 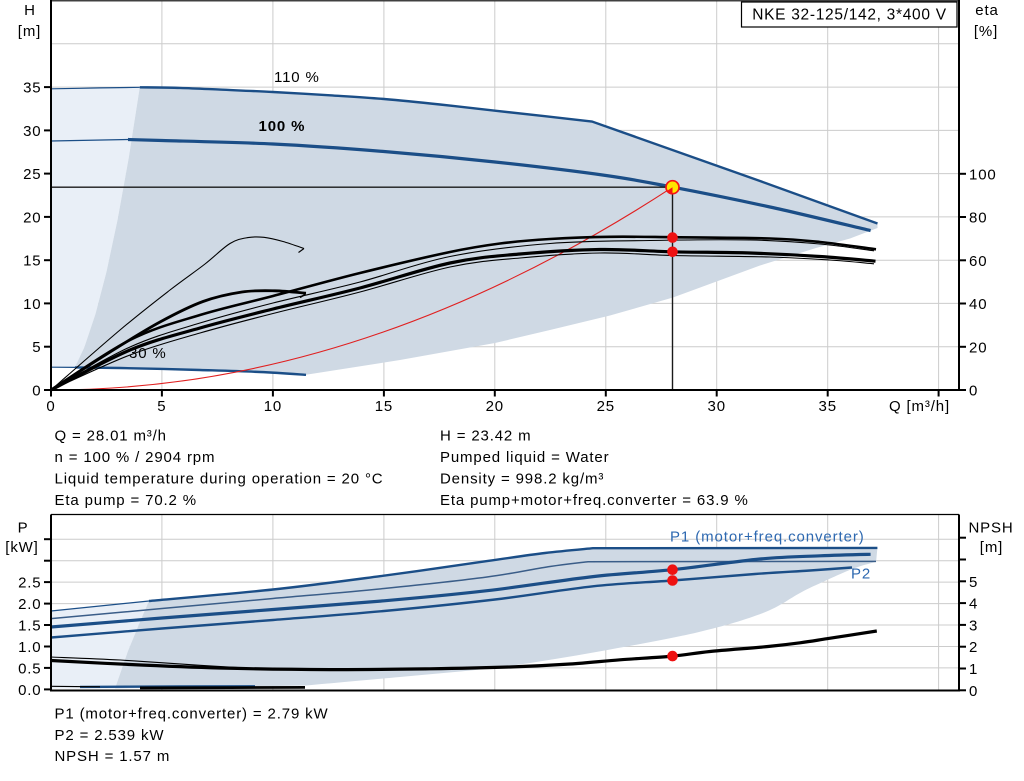 What do you see at coordinates (978, 261) in the screenshot?
I see `svg-text: 60` at bounding box center [978, 261].